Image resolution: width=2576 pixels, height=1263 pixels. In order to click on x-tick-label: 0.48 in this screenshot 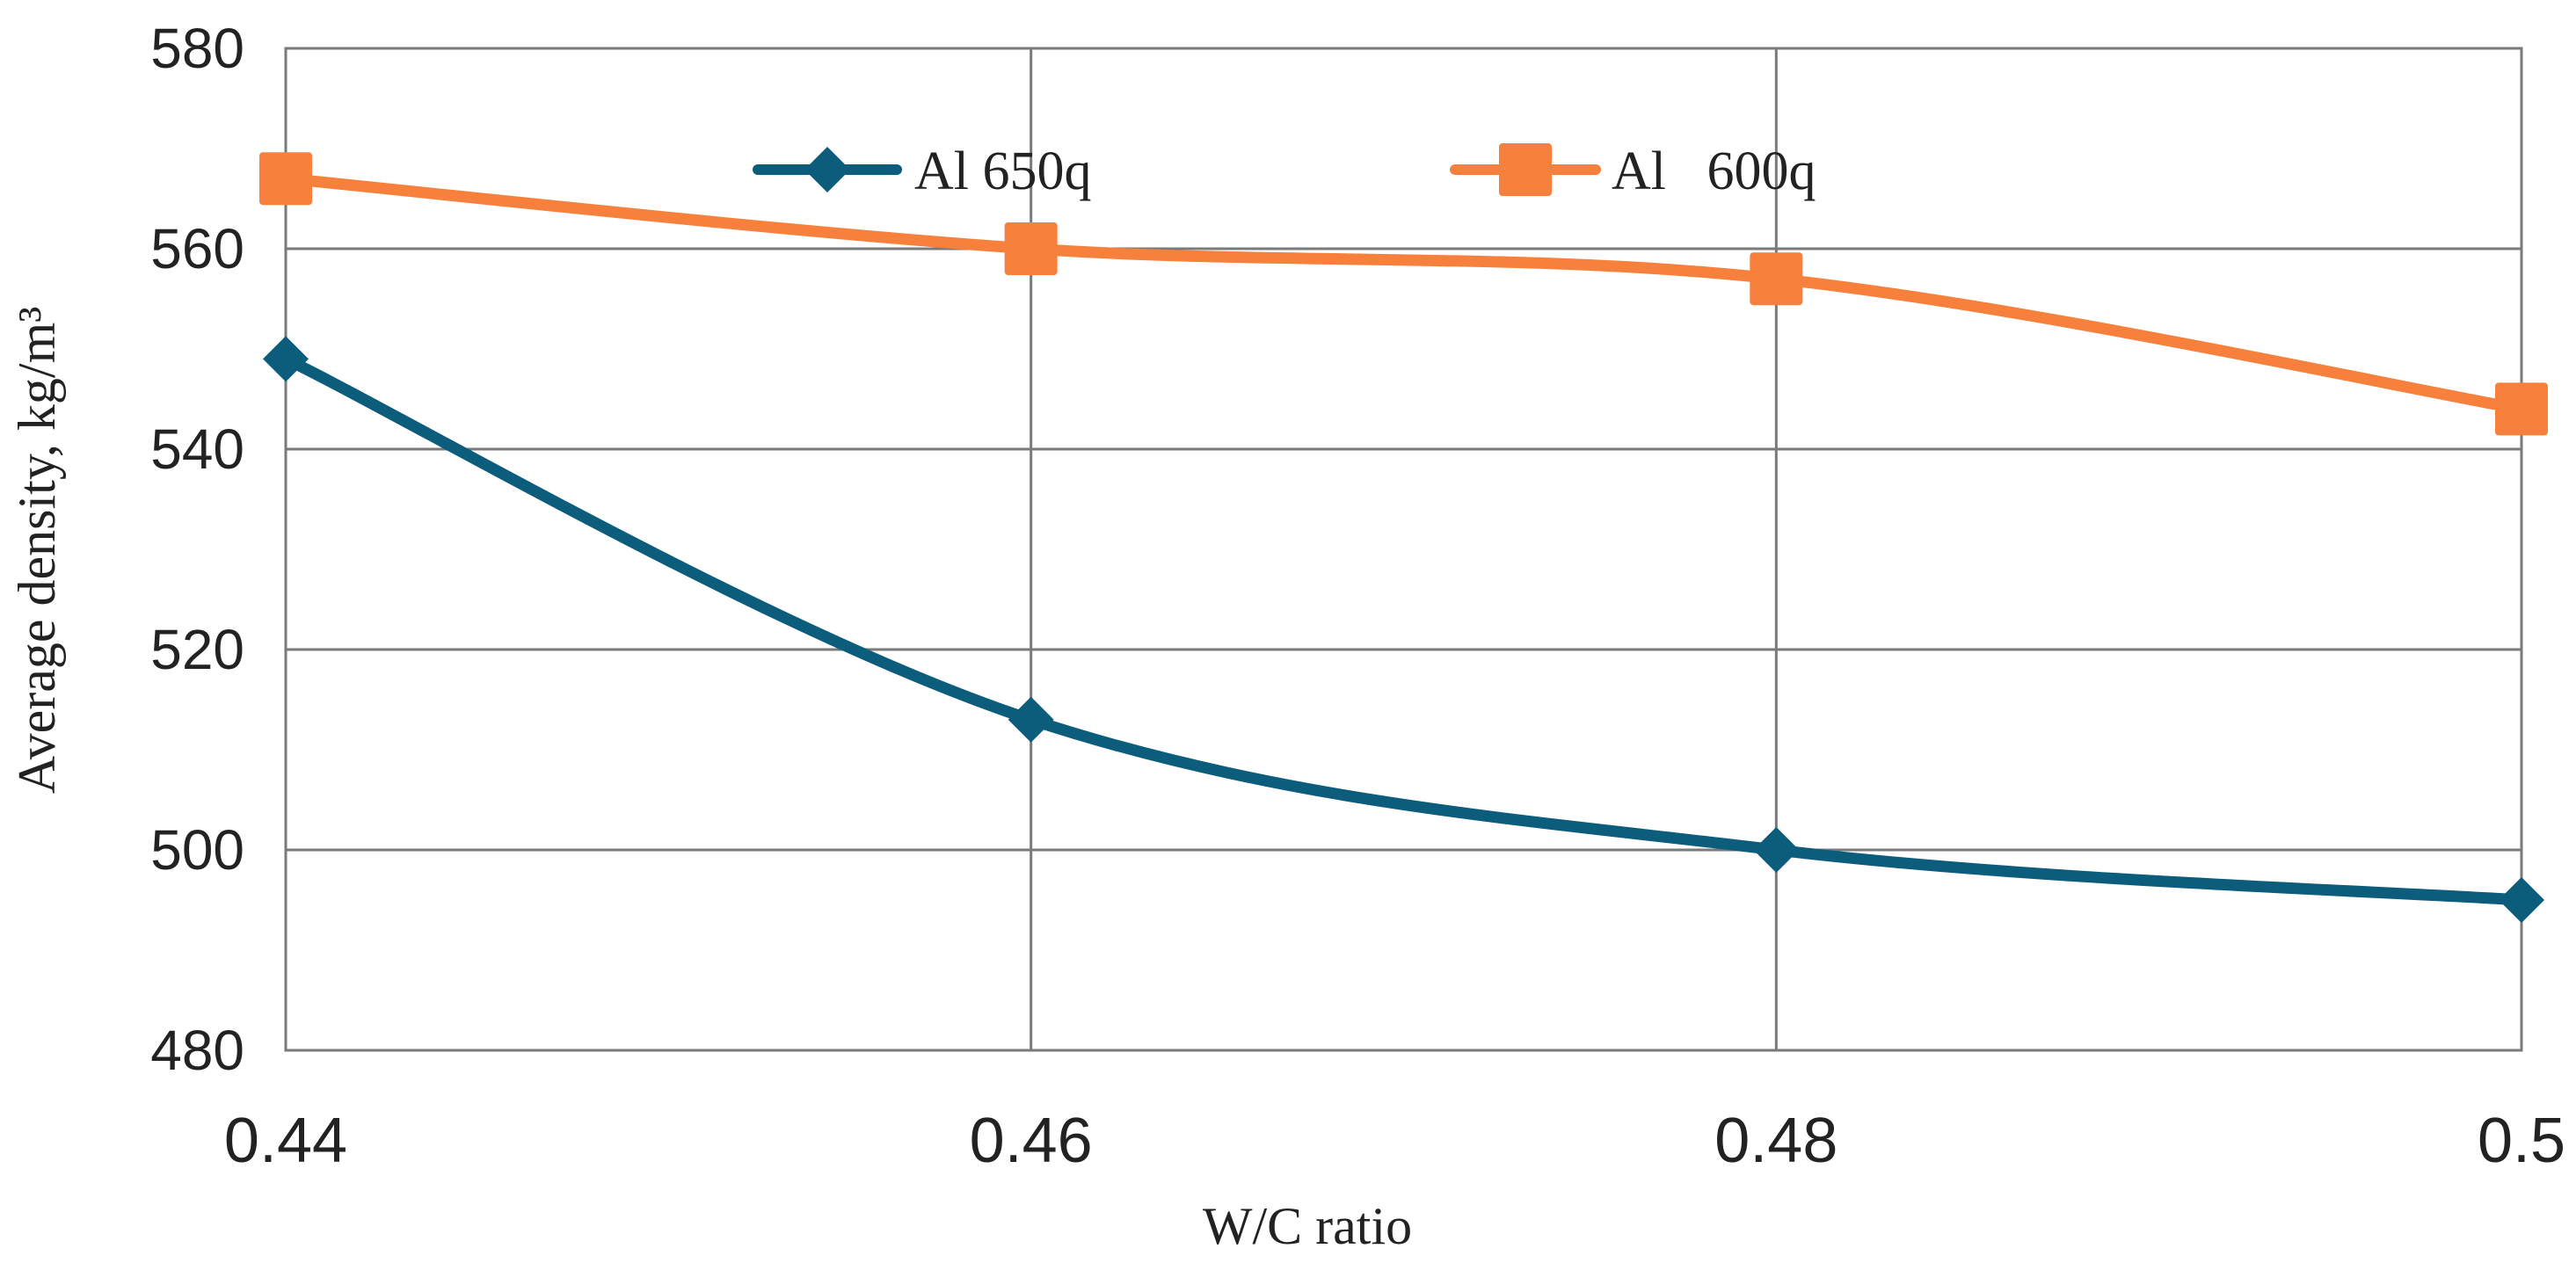, I will do `click(1775, 1141)`.